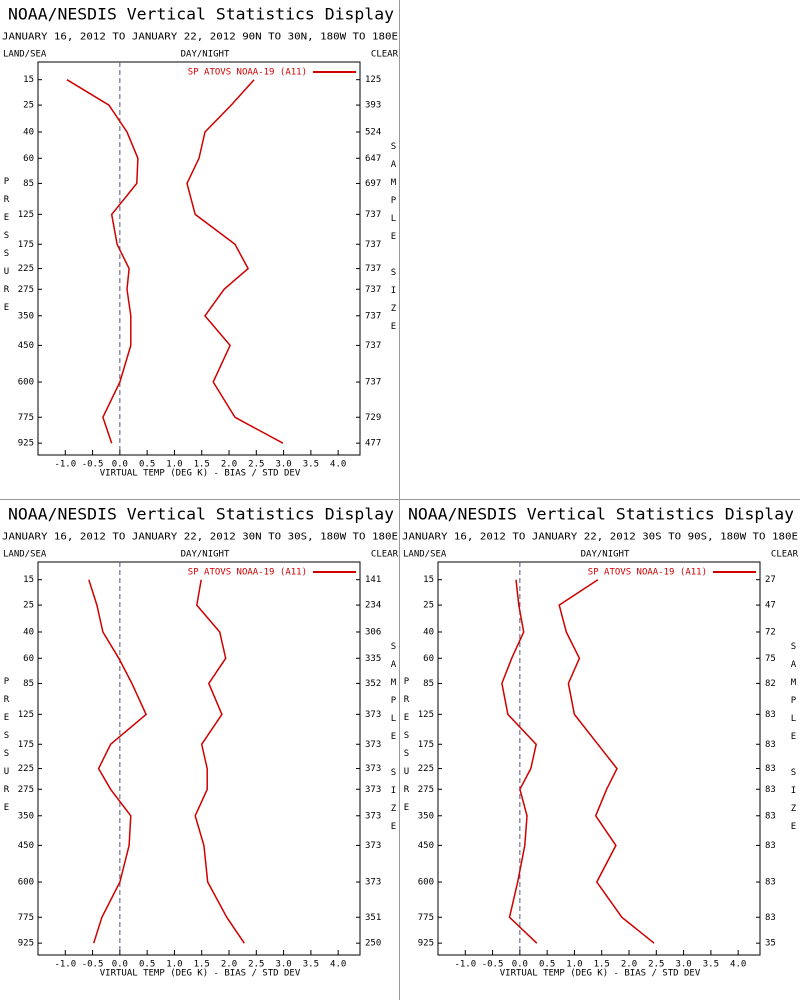 The height and width of the screenshot is (1000, 800). I want to click on bias-line, so click(118, 761).